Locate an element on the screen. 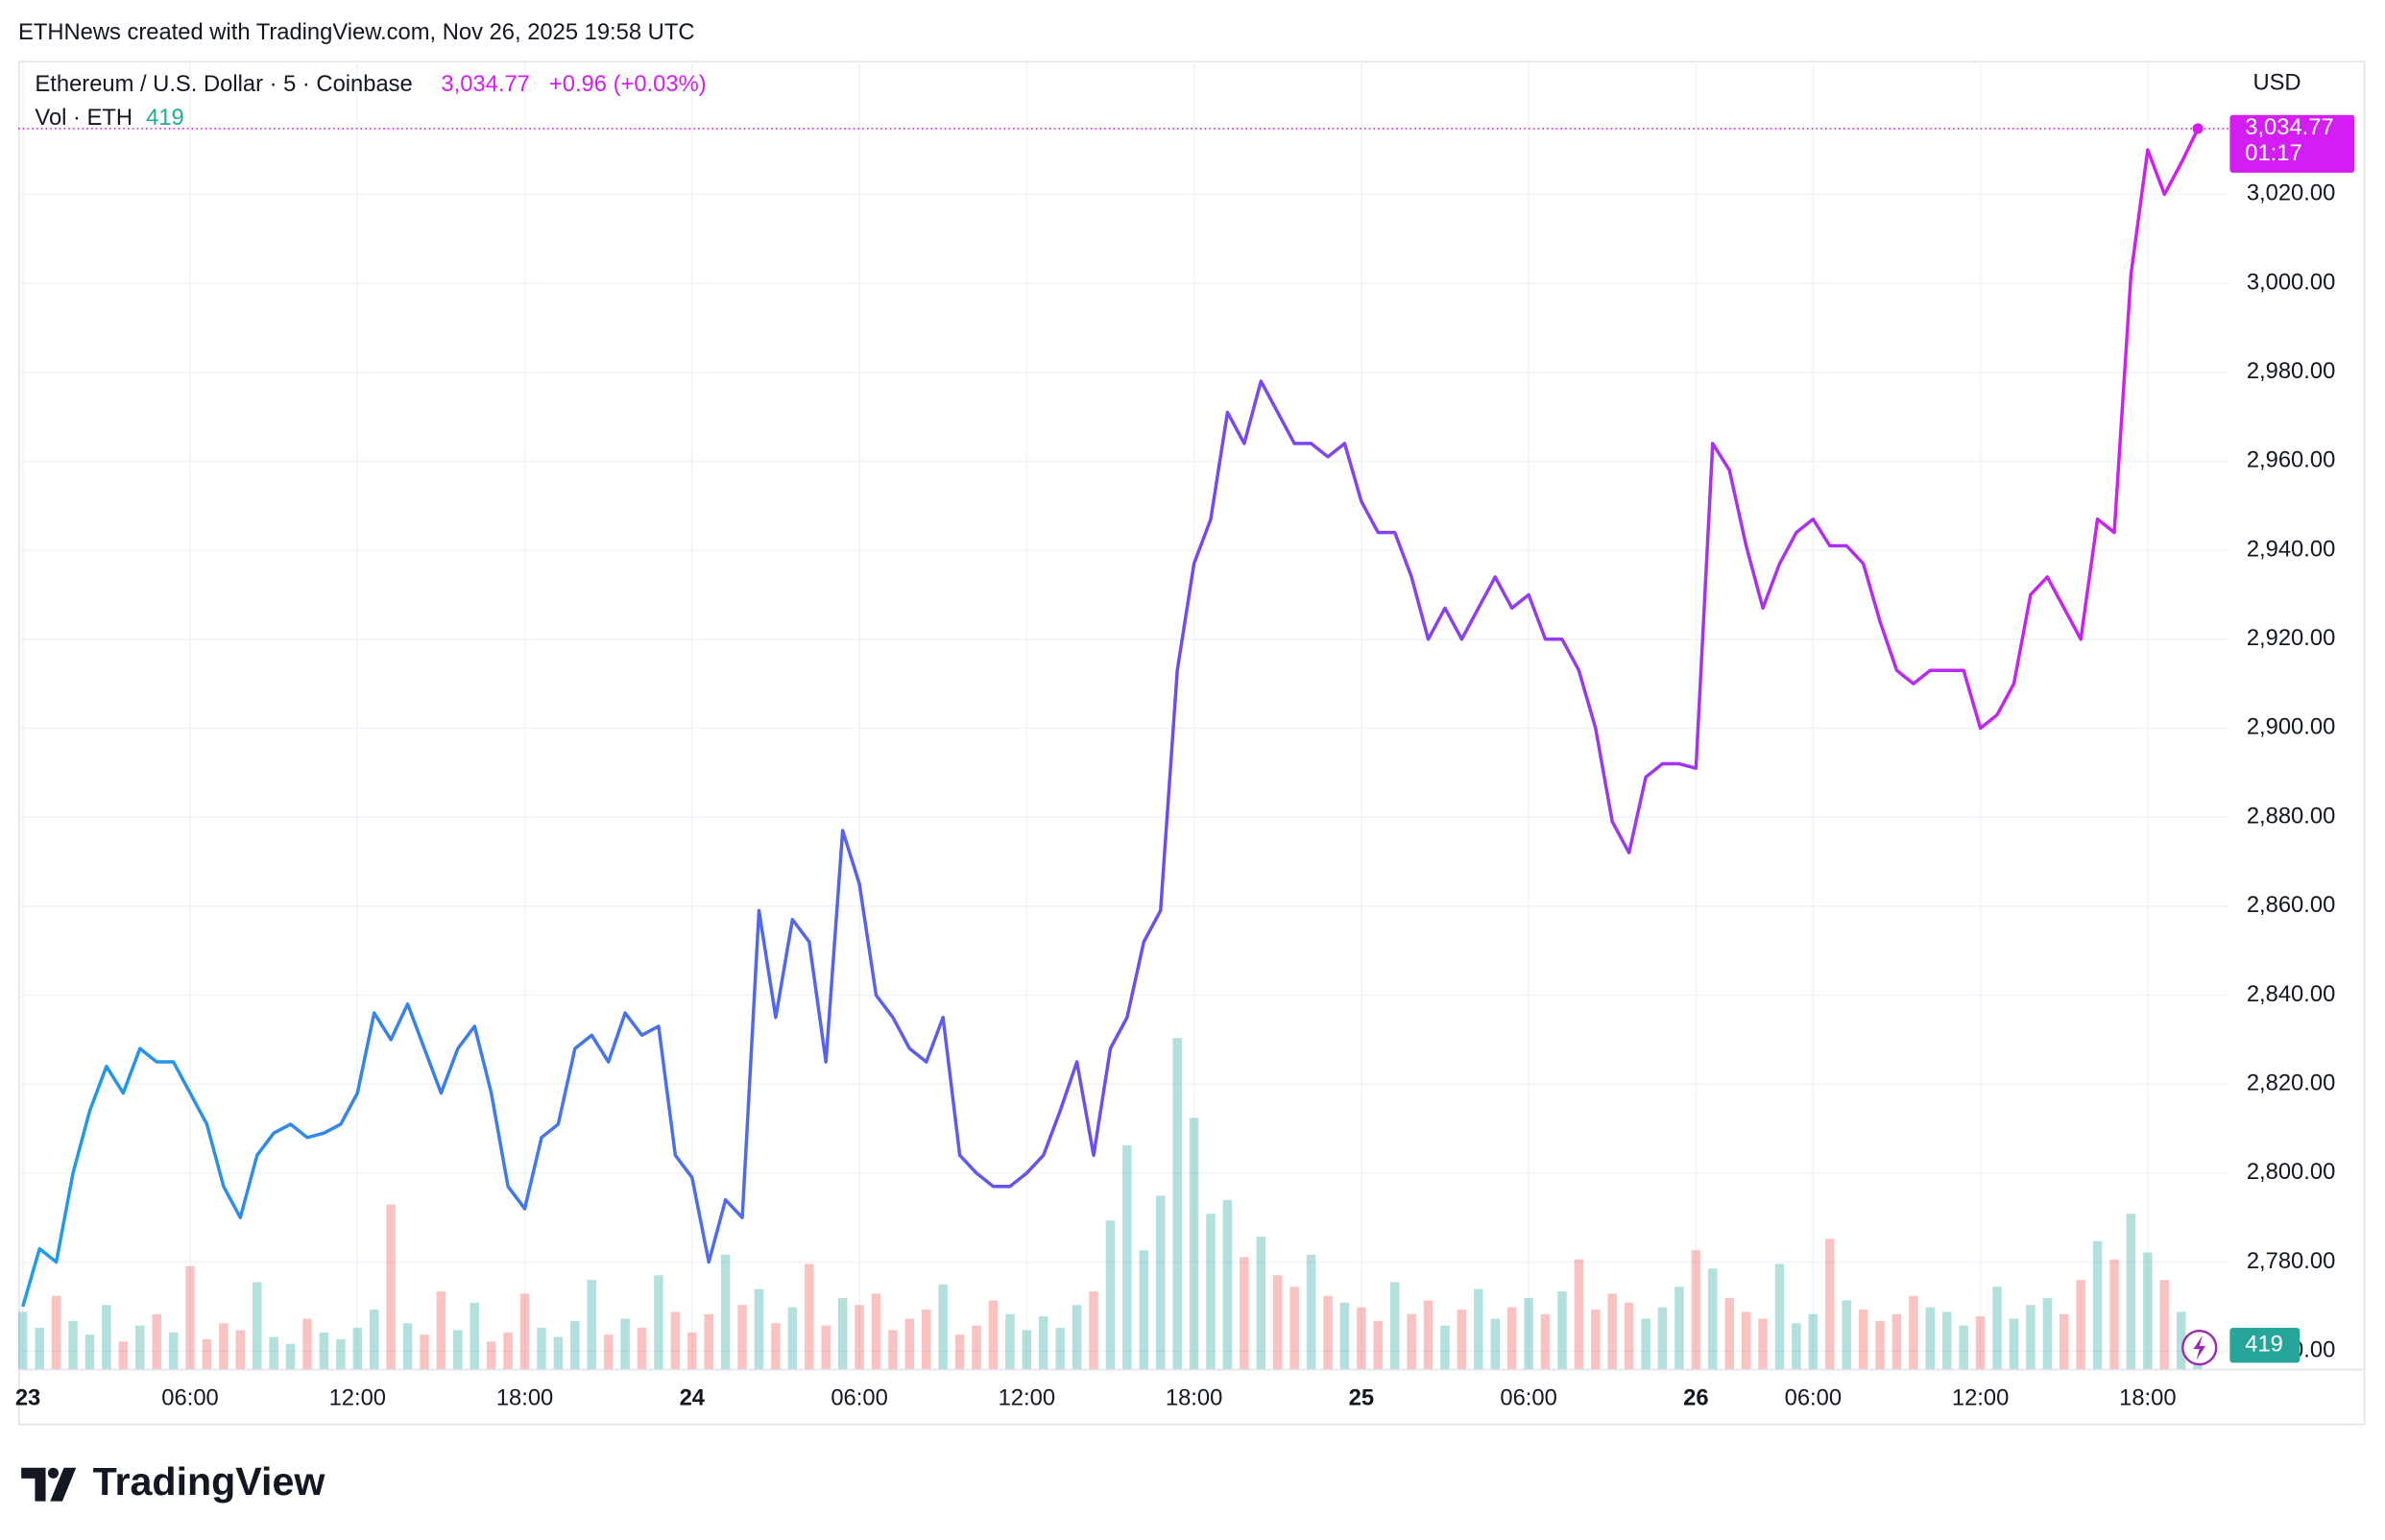 This screenshot has height=1540, width=2385. volume-legend: Vol · ETH is located at coordinates (83, 118).